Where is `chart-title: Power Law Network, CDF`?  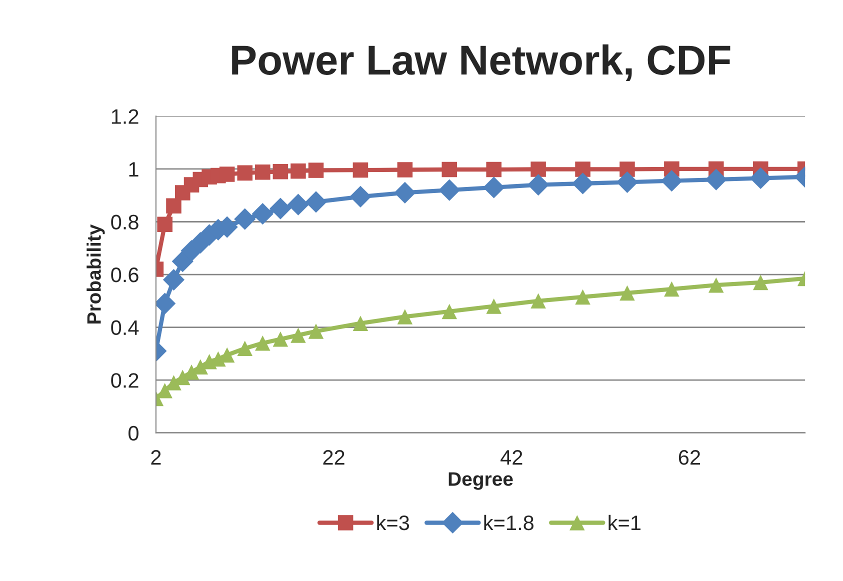
chart-title: Power Law Network, CDF is located at coordinates (481, 62).